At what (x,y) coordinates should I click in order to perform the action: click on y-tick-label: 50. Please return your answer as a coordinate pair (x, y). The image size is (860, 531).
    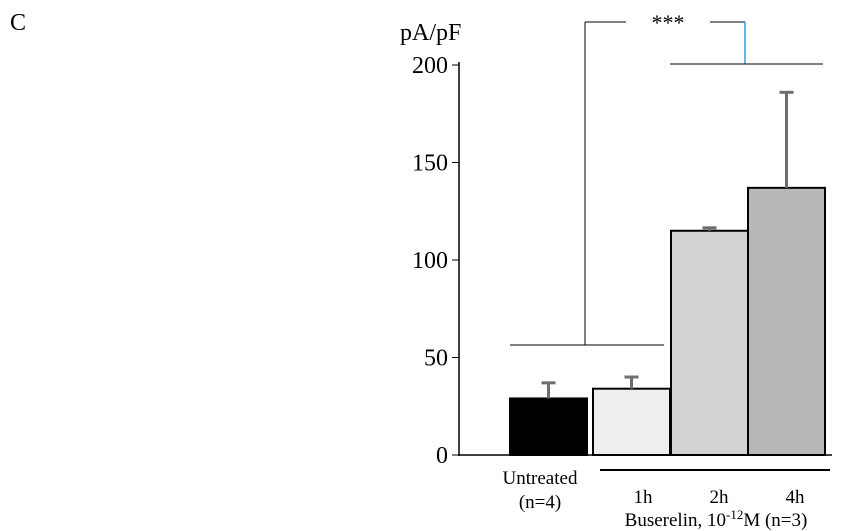
    Looking at the image, I should click on (436, 359).